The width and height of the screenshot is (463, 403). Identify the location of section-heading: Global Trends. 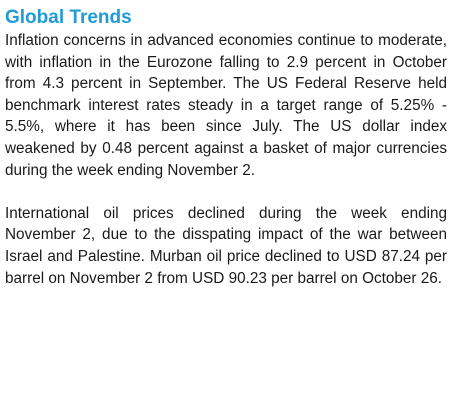
(68, 17).